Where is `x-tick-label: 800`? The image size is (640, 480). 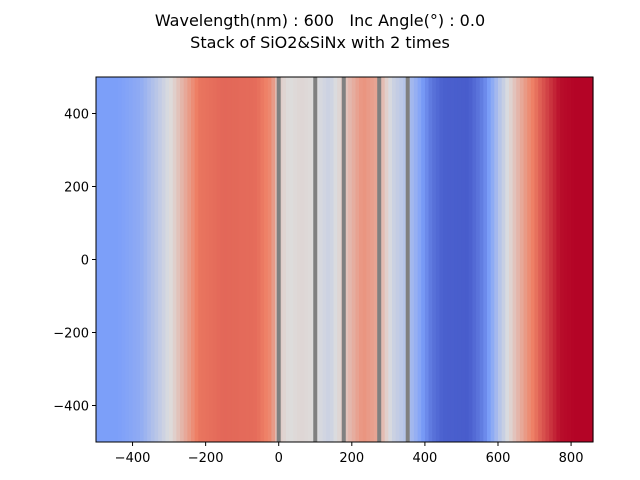
x-tick-label: 800 is located at coordinates (571, 458).